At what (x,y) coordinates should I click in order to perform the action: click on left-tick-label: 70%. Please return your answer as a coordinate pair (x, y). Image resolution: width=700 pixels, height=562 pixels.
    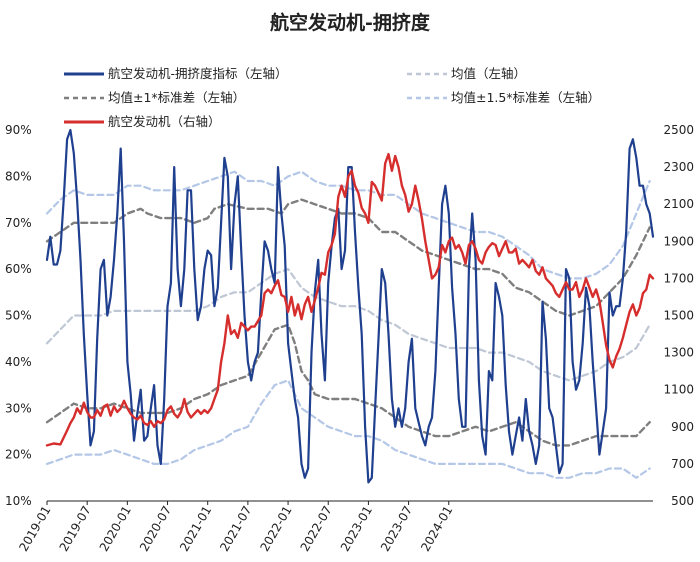
    Looking at the image, I should click on (18, 223).